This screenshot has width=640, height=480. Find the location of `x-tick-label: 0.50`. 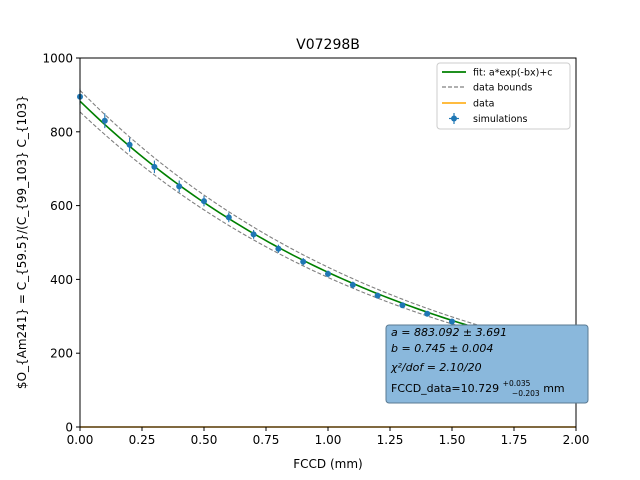

x-tick-label: 0.50 is located at coordinates (204, 440).